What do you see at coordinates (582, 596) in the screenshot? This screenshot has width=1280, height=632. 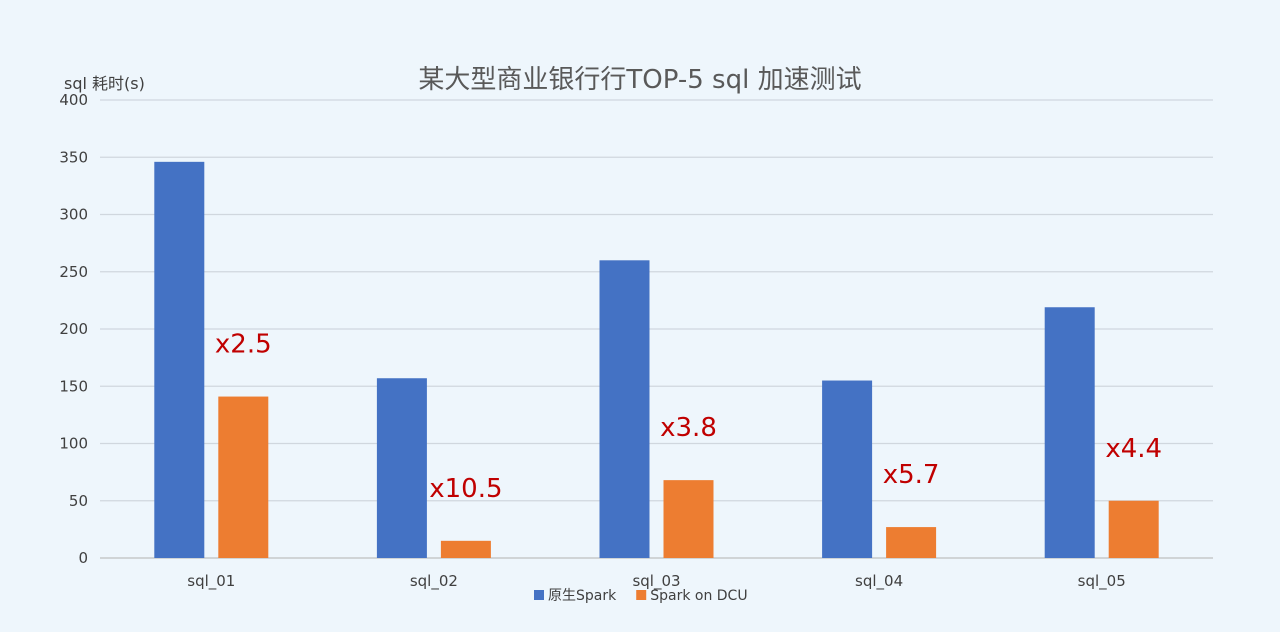 I see `legend-label: 原生Spark` at bounding box center [582, 596].